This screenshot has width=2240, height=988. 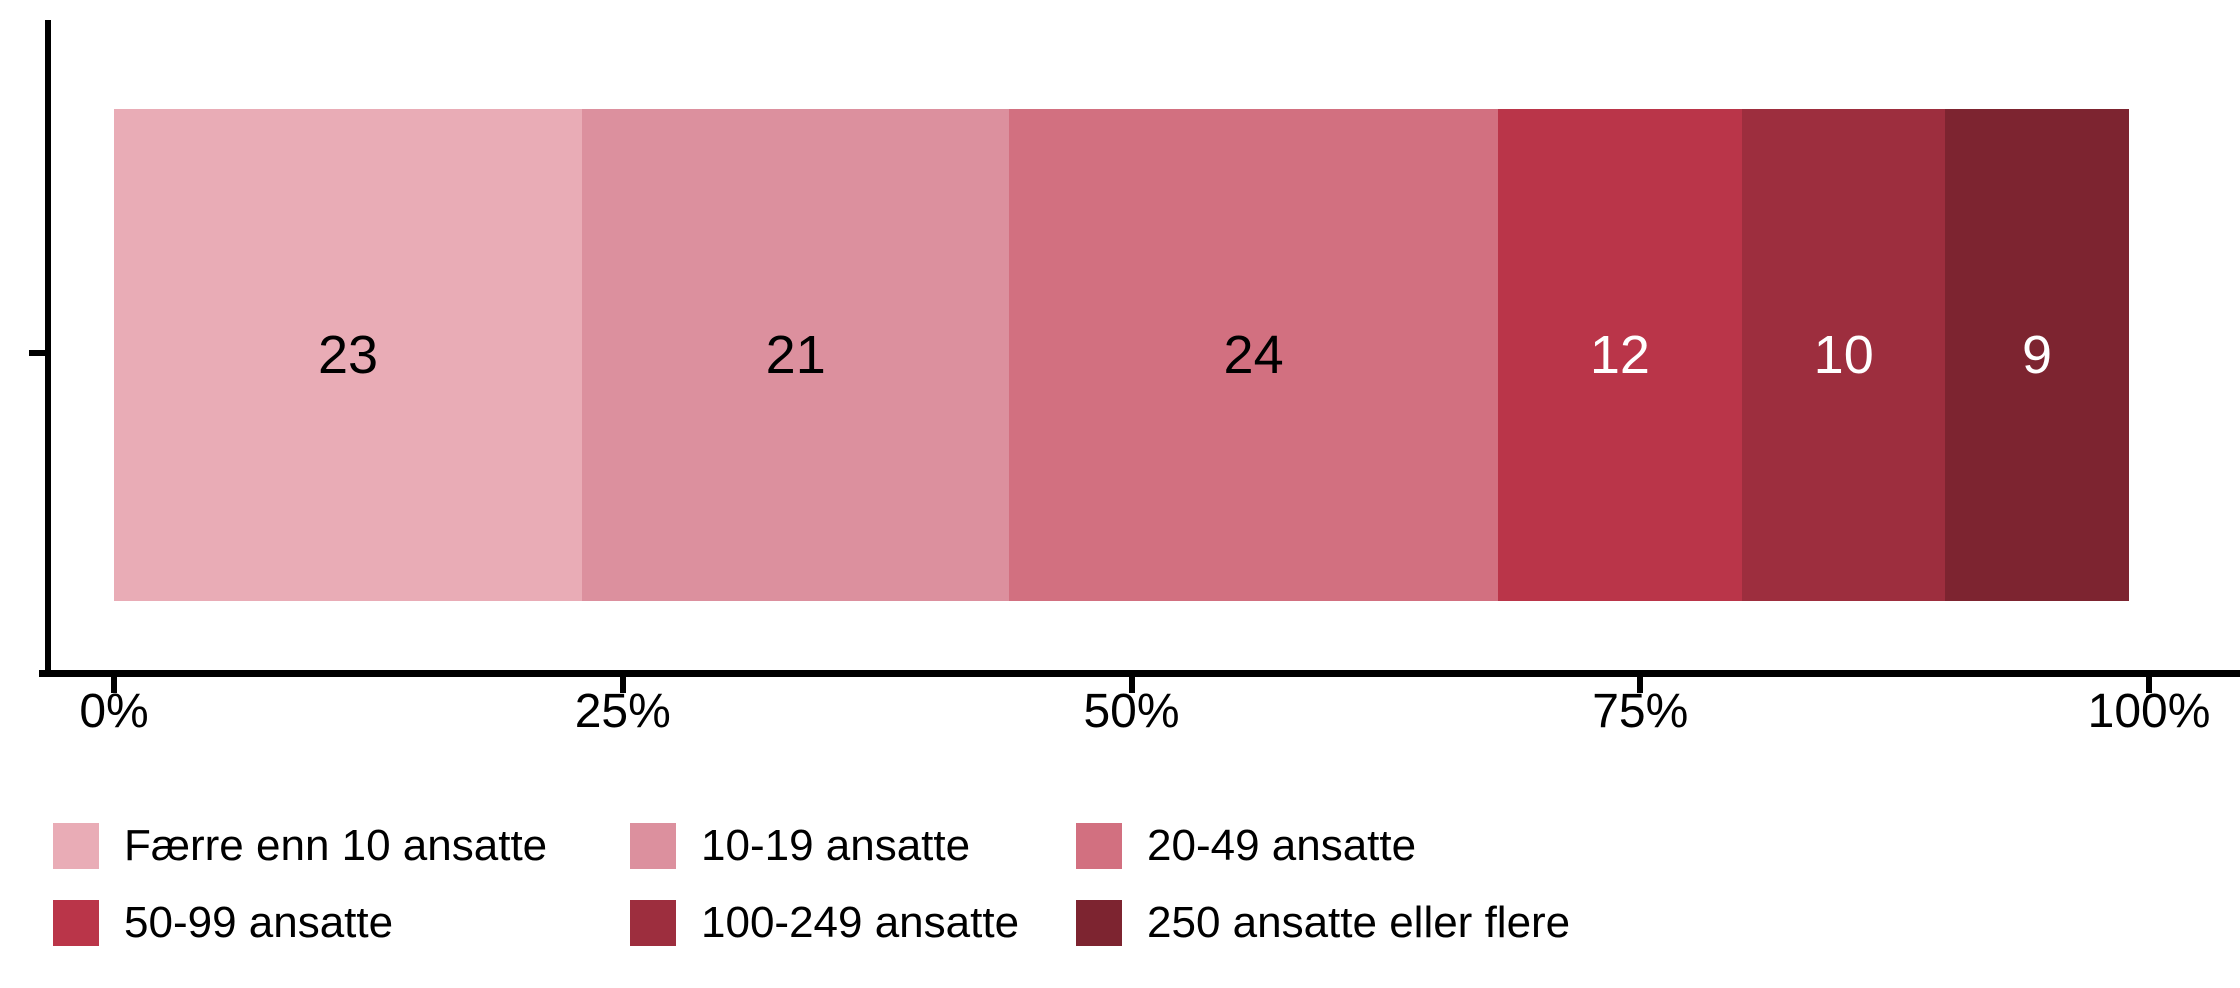 I want to click on bar-segment-f-rre-enn-10-ansatte: 23, so click(x=348, y=355).